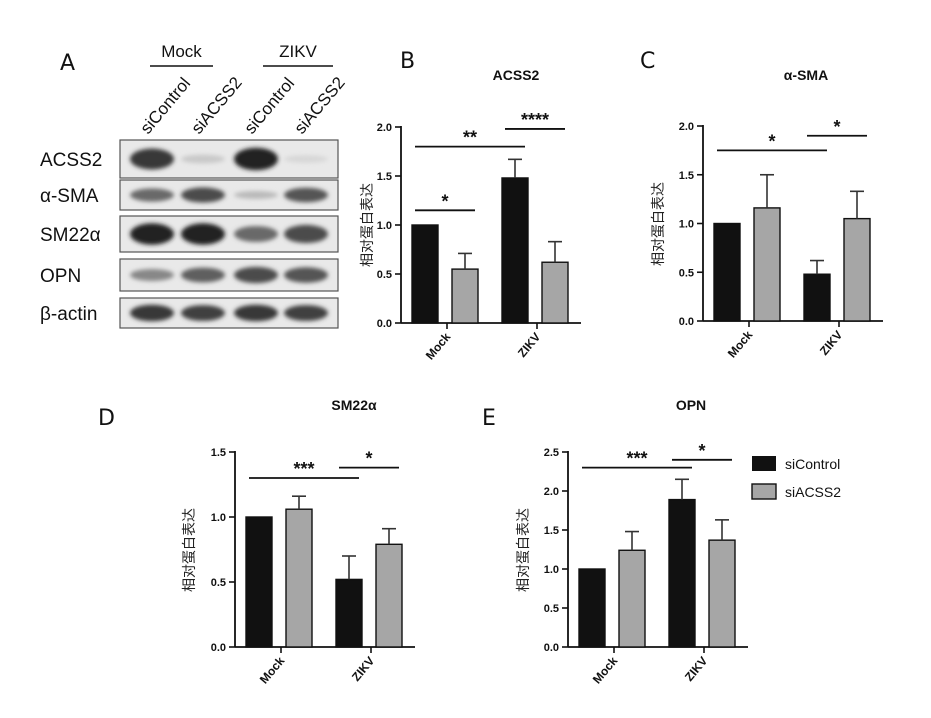 The width and height of the screenshot is (931, 718). Describe the element at coordinates (298, 51) in the screenshot. I see `blot-group-label-zikv: ZIKV` at that location.